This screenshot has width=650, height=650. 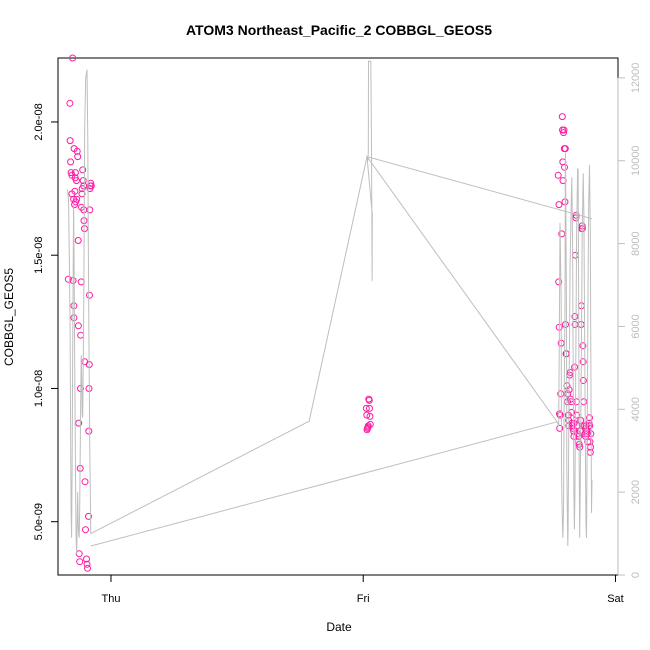 What do you see at coordinates (636, 243) in the screenshot?
I see `y2-tick-label: 8000` at bounding box center [636, 243].